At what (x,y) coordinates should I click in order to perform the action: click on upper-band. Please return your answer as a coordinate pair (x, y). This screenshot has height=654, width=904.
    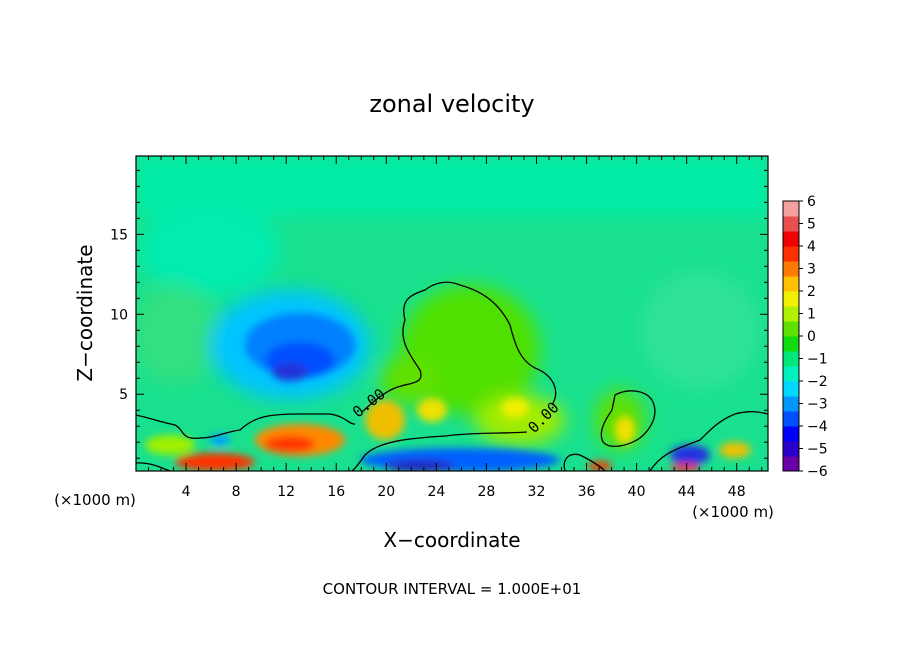
    Looking at the image, I should click on (452, 186).